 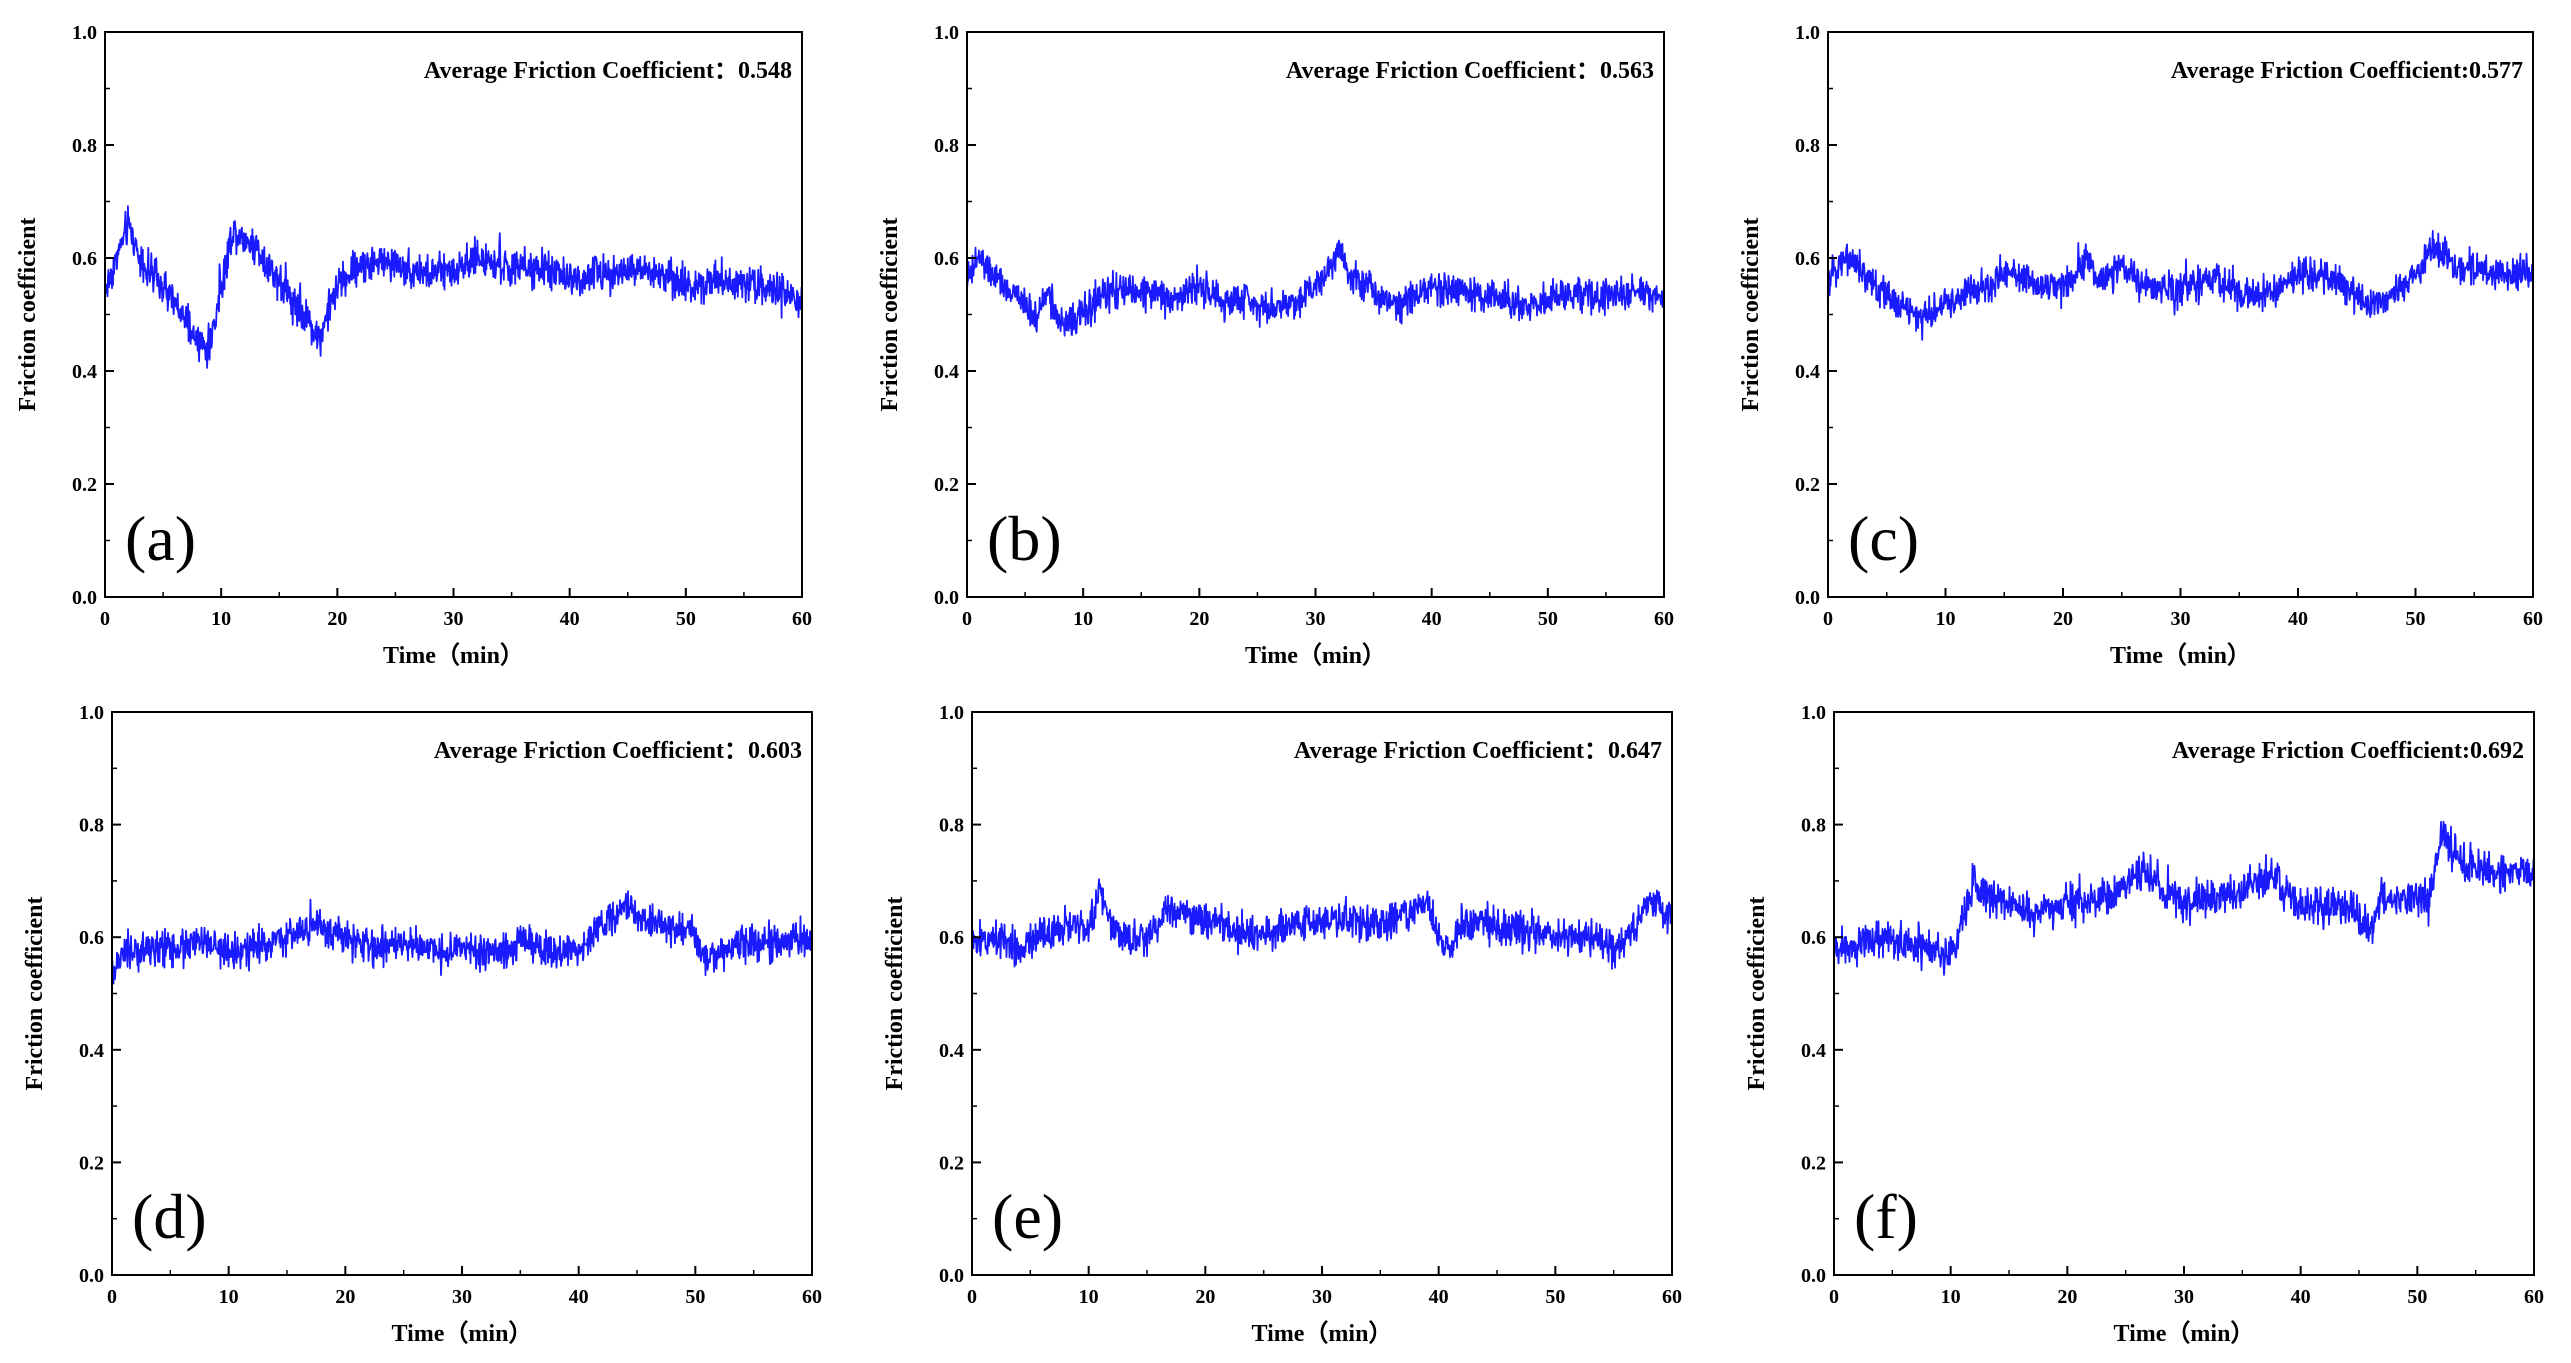 I want to click on average-friction-annotation: Average Friction Coefficient：0.548, so click(x=608, y=71).